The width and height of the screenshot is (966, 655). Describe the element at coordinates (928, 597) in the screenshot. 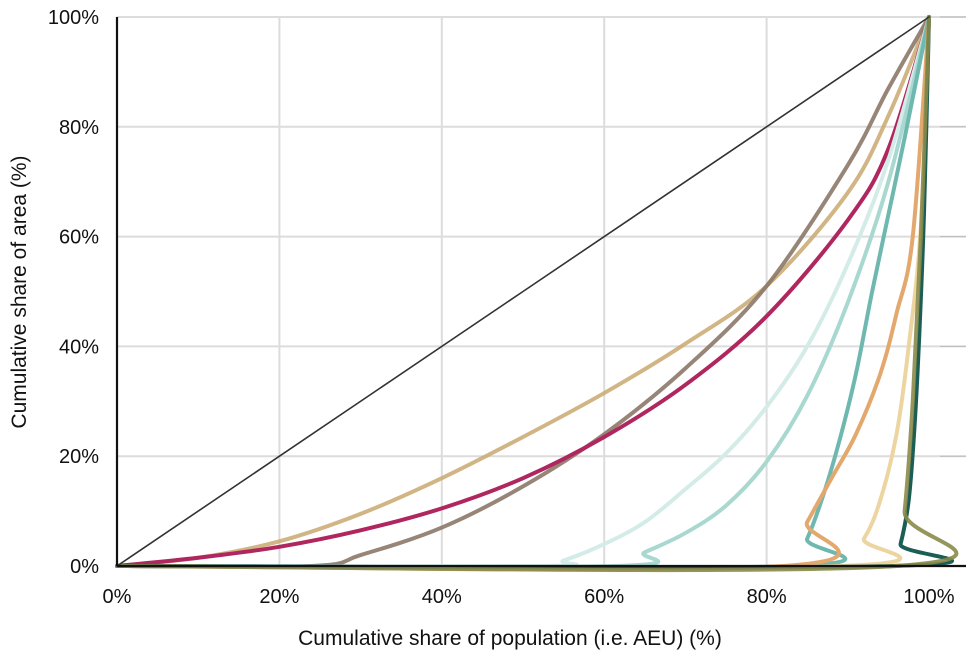

I see `x-tick-label-5: 100%` at that location.